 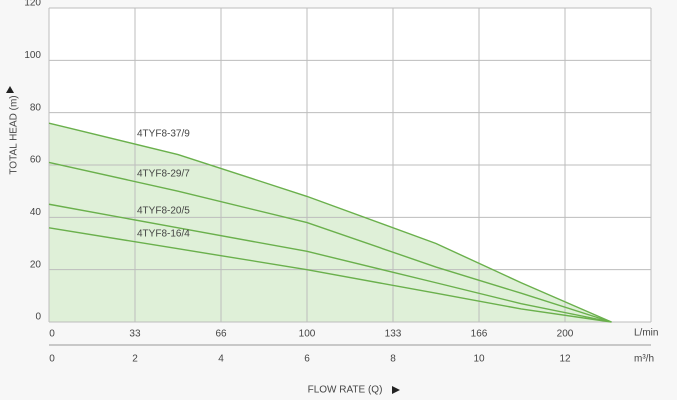 I want to click on x2-tick-label: 10, so click(x=479, y=359).